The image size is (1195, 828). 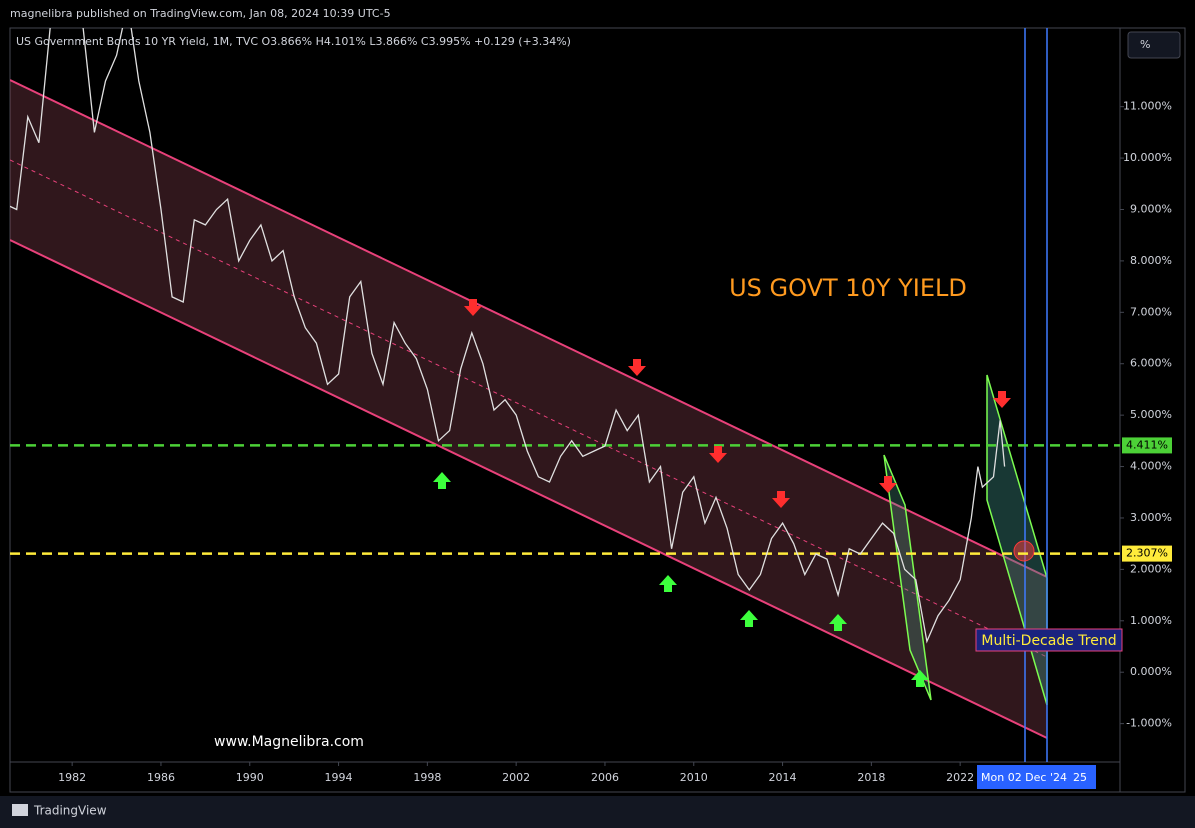 What do you see at coordinates (907, 577) in the screenshot?
I see `green-channel` at bounding box center [907, 577].